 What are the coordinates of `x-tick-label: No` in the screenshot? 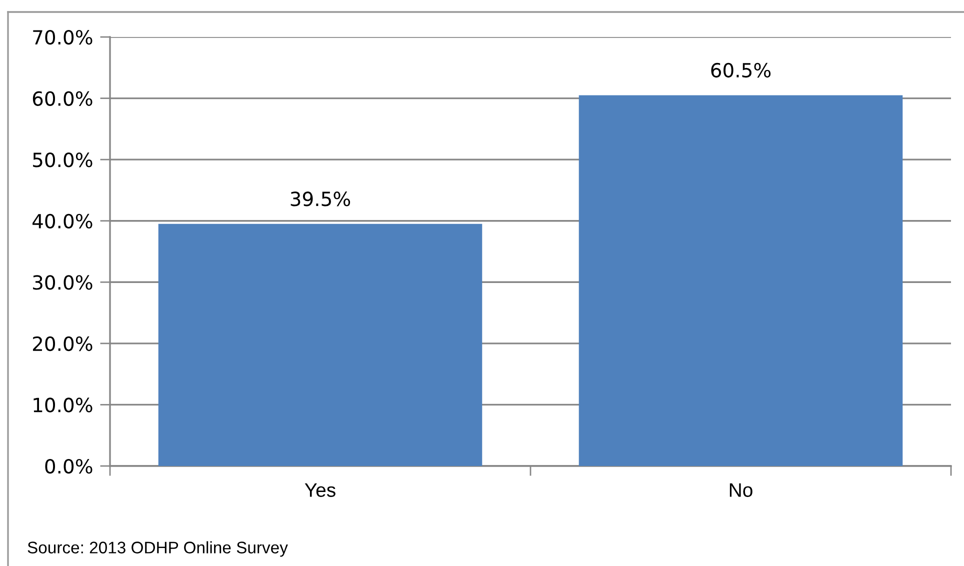 It's located at (741, 490).